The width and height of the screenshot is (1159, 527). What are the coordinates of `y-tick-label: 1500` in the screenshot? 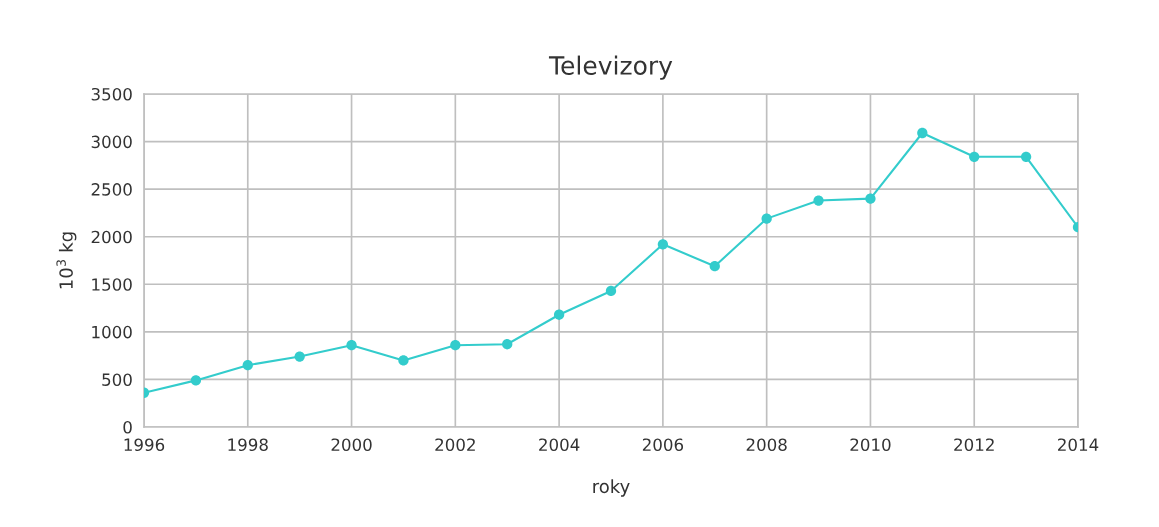 It's located at (112, 284).